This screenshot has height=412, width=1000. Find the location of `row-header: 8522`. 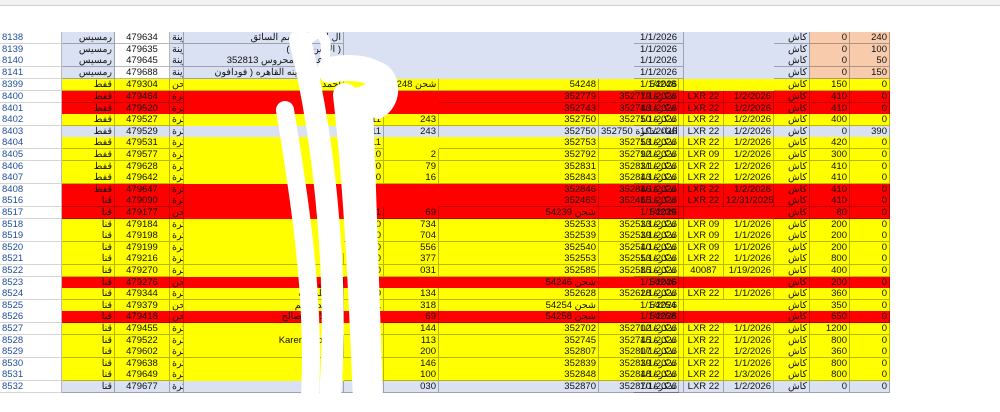

row-header: 8522 is located at coordinates (31, 271).